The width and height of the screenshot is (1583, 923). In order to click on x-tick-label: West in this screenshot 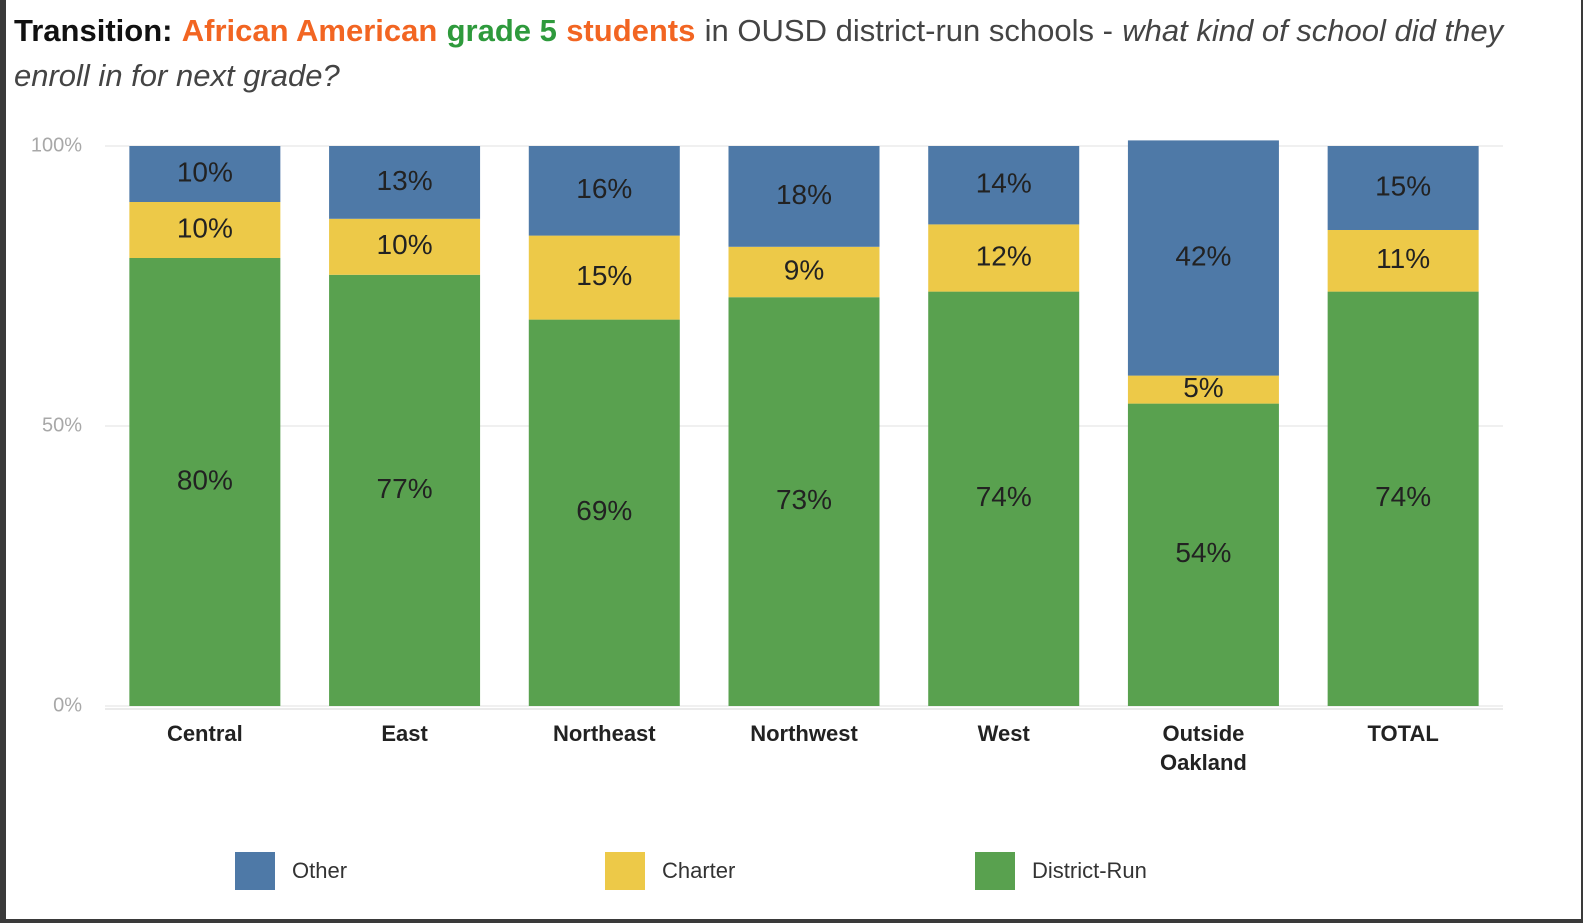, I will do `click(1003, 733)`.